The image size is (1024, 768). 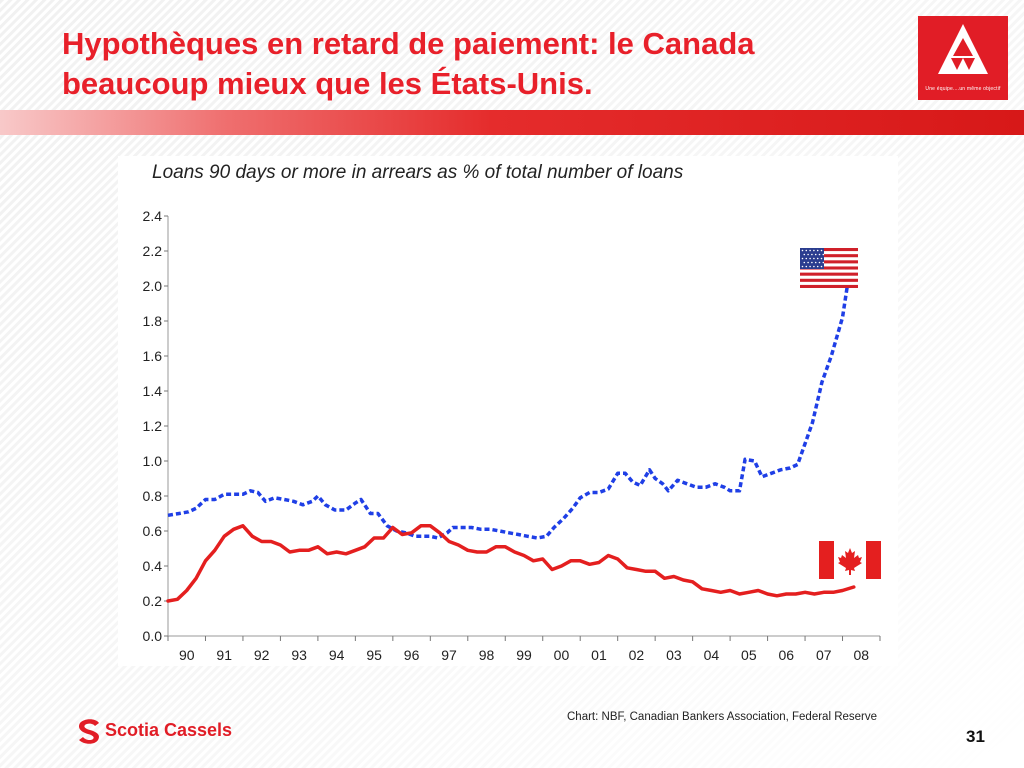 What do you see at coordinates (153, 461) in the screenshot?
I see `y-tick-label: 1.0` at bounding box center [153, 461].